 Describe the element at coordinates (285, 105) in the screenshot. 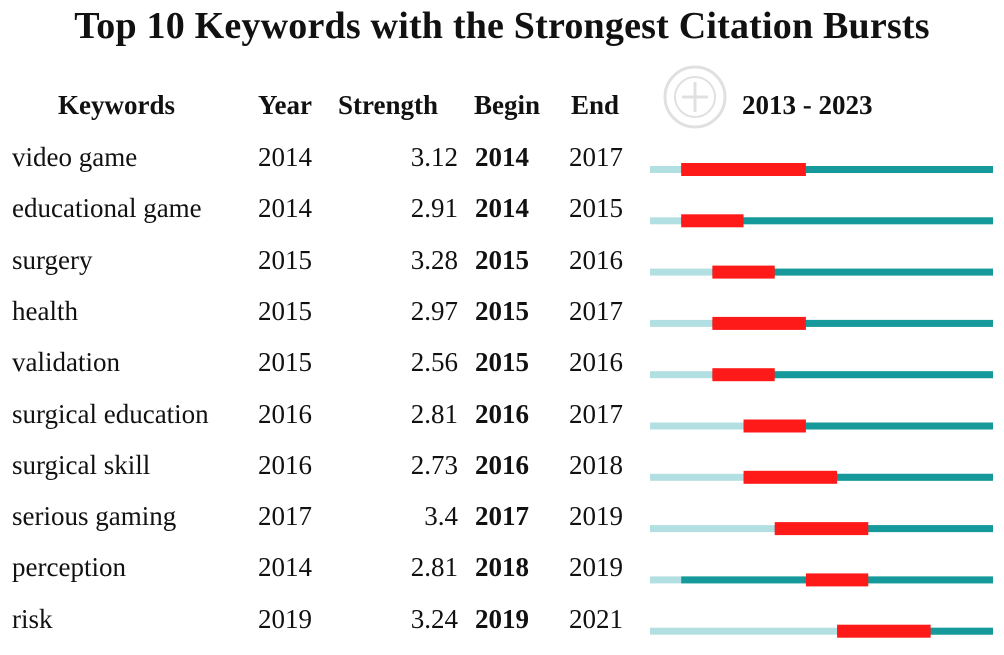

I see `header-year: Year` at that location.